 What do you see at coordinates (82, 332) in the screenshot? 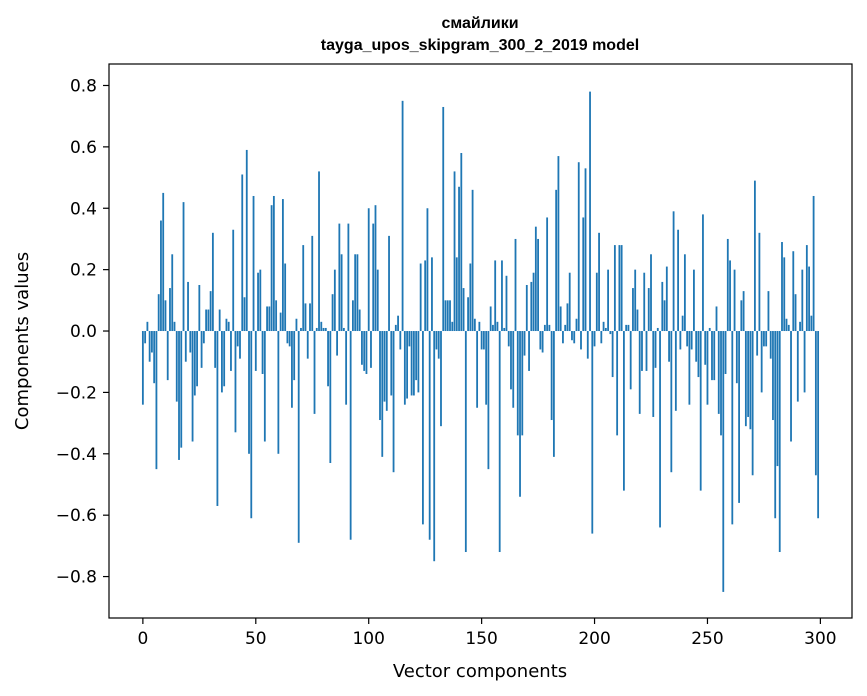
I see `y-axis-ticks: −0.8 −0.6 −0.4 −0.2 0.0 0.2 0.4 0.6 0.8` at bounding box center [82, 332].